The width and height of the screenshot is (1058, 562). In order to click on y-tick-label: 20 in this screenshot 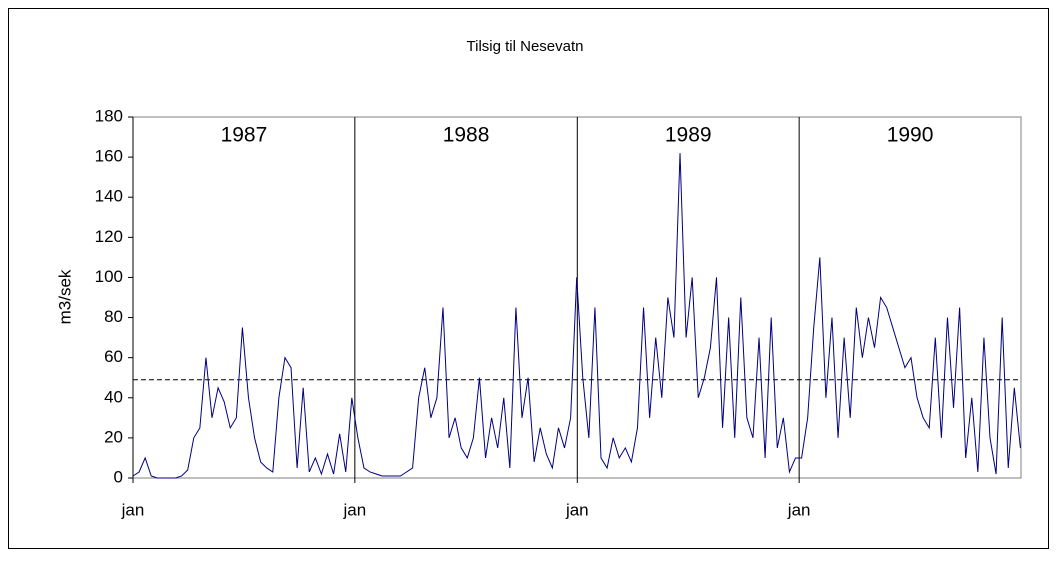, I will do `click(113, 436)`.